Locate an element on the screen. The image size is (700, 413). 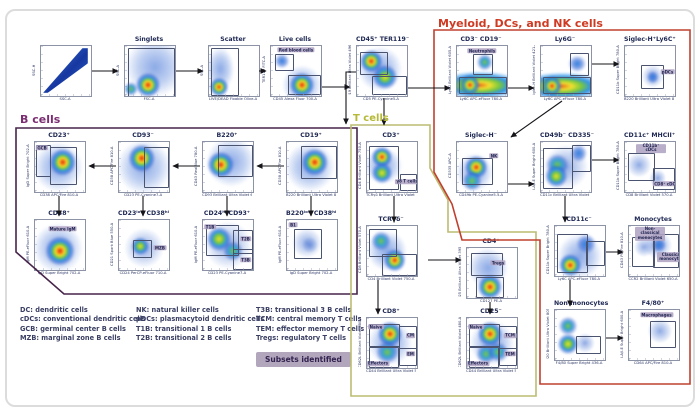
plot-title: CD11c⁻ is located at coordinates (579, 219).